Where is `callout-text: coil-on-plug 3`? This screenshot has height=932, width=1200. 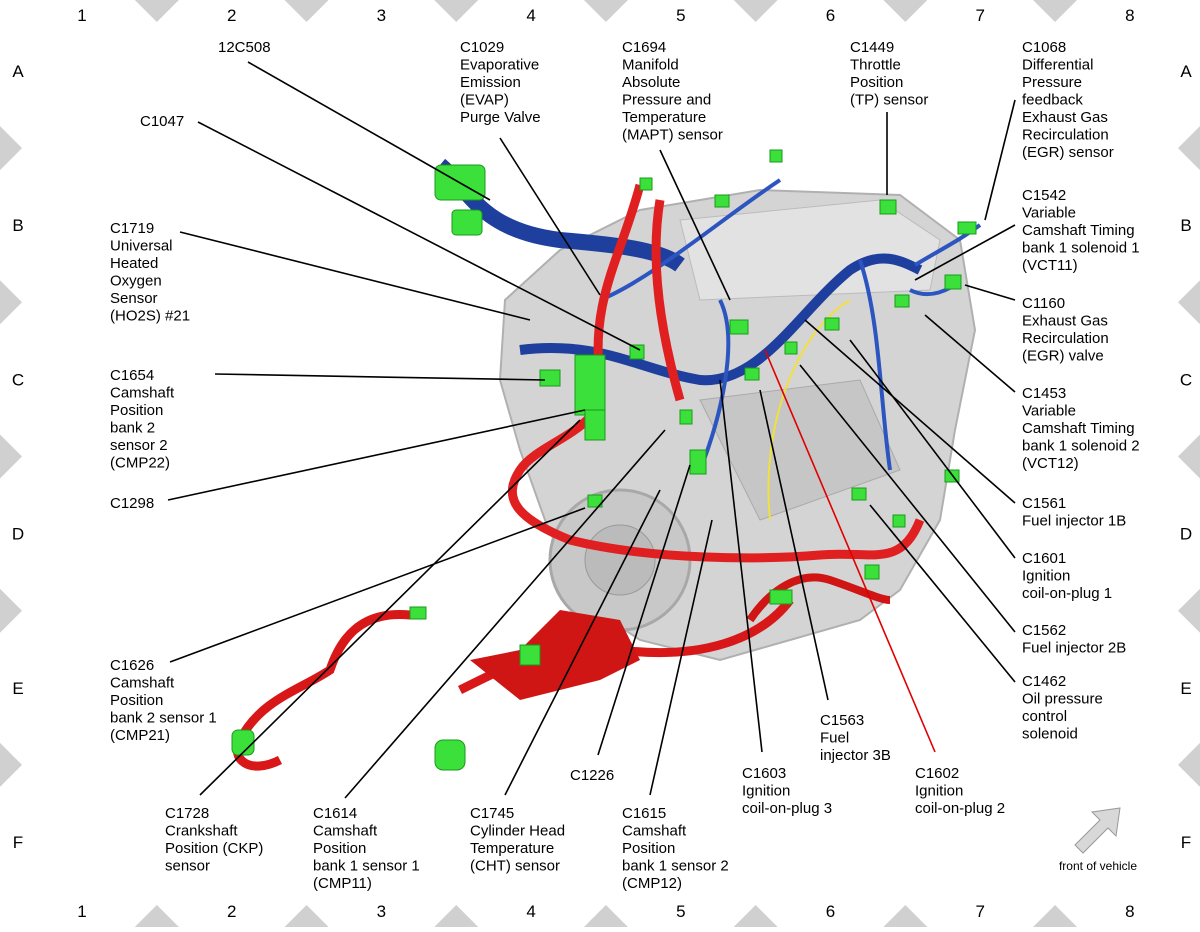
callout-text: coil-on-plug 3 is located at coordinates (787, 808).